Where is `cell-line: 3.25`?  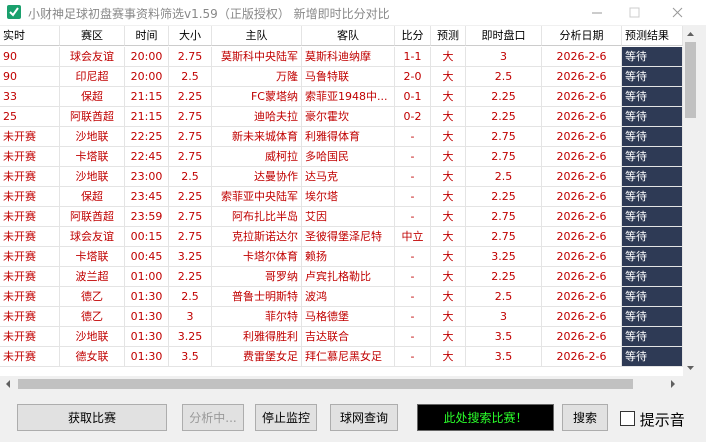
cell-line: 3.25 is located at coordinates (190, 257).